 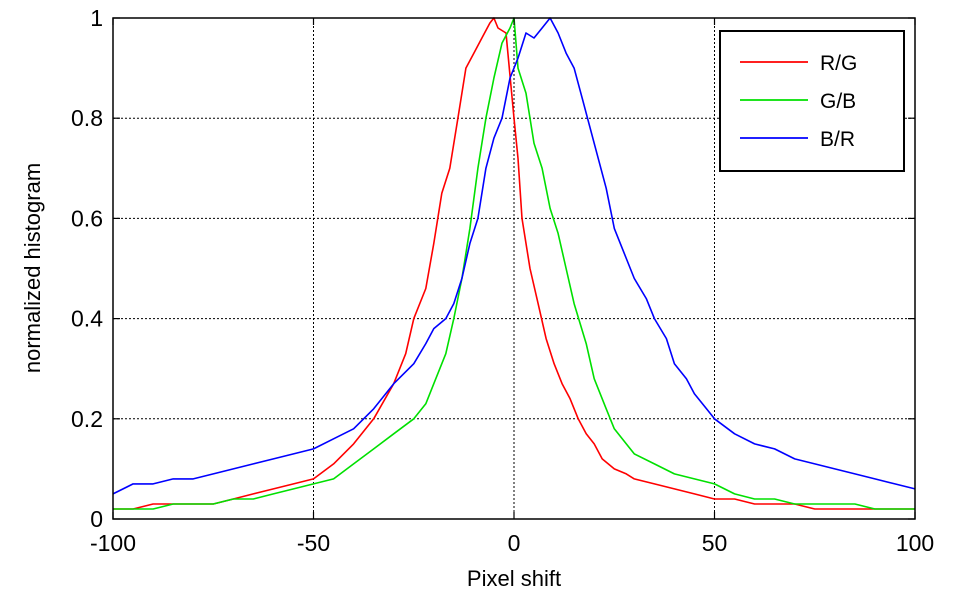 I want to click on legend-box, so click(x=812, y=101).